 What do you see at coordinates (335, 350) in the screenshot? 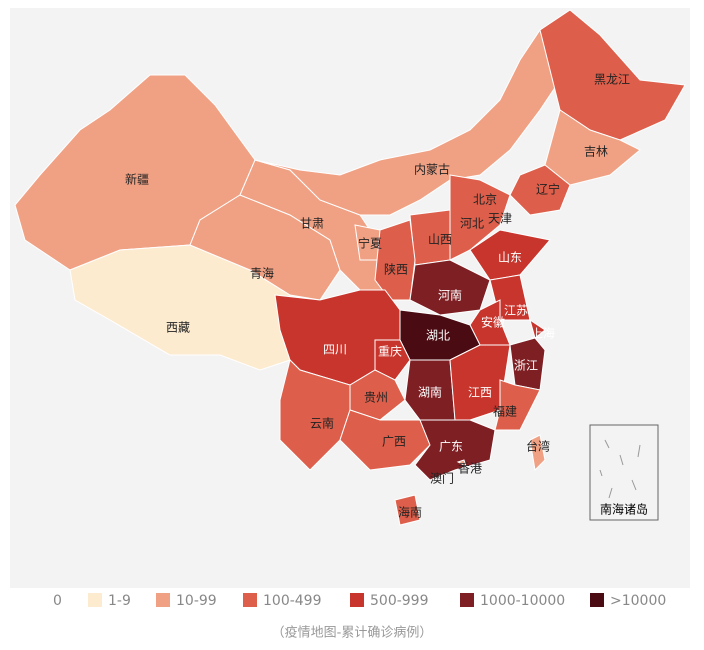
I see `province-label: 四川` at bounding box center [335, 350].